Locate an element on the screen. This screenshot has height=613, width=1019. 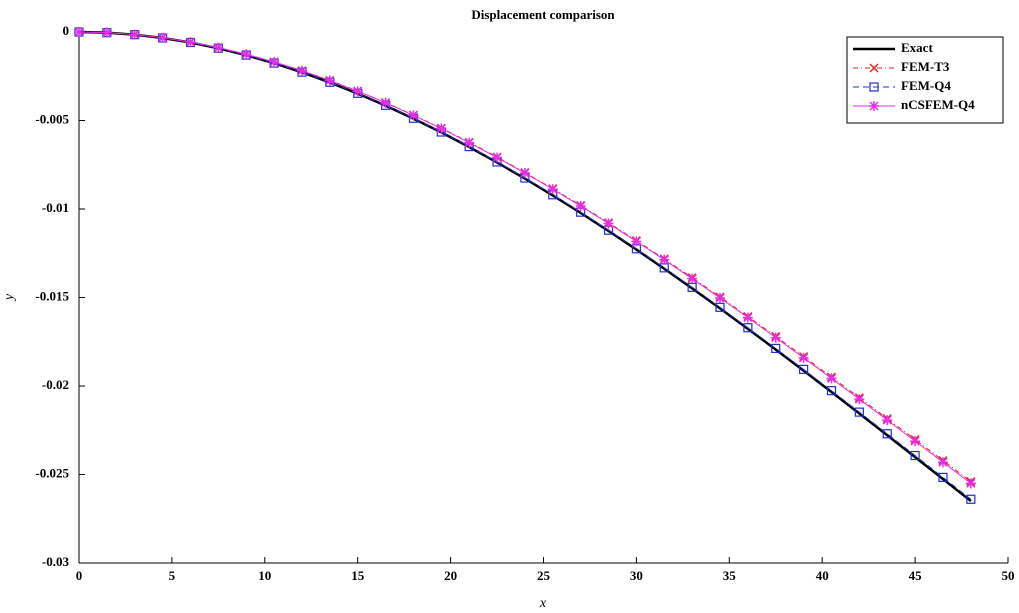
legend-label: nCSFEM-Q4 is located at coordinates (938, 104).